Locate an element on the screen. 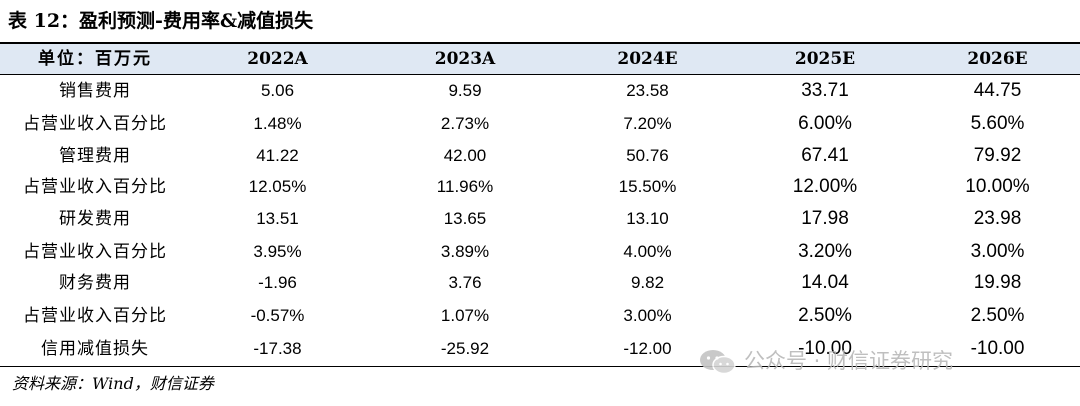 Image resolution: width=1080 pixels, height=406 pixels. table-cell: 11.96% is located at coordinates (465, 186).